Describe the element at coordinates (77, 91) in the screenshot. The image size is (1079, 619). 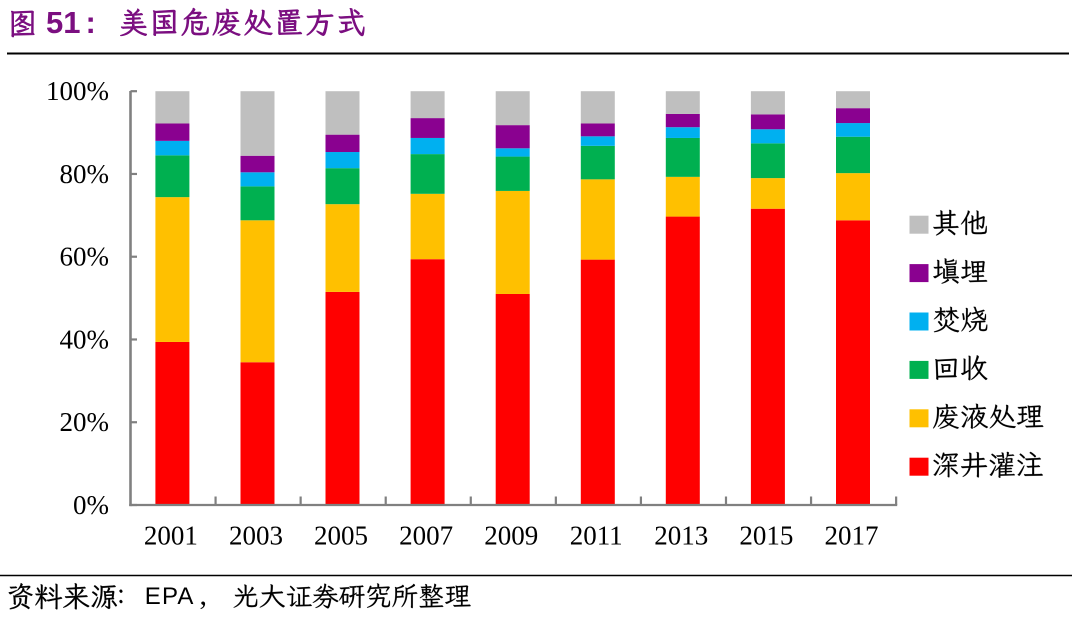
I see `svg-text: 100%` at that location.